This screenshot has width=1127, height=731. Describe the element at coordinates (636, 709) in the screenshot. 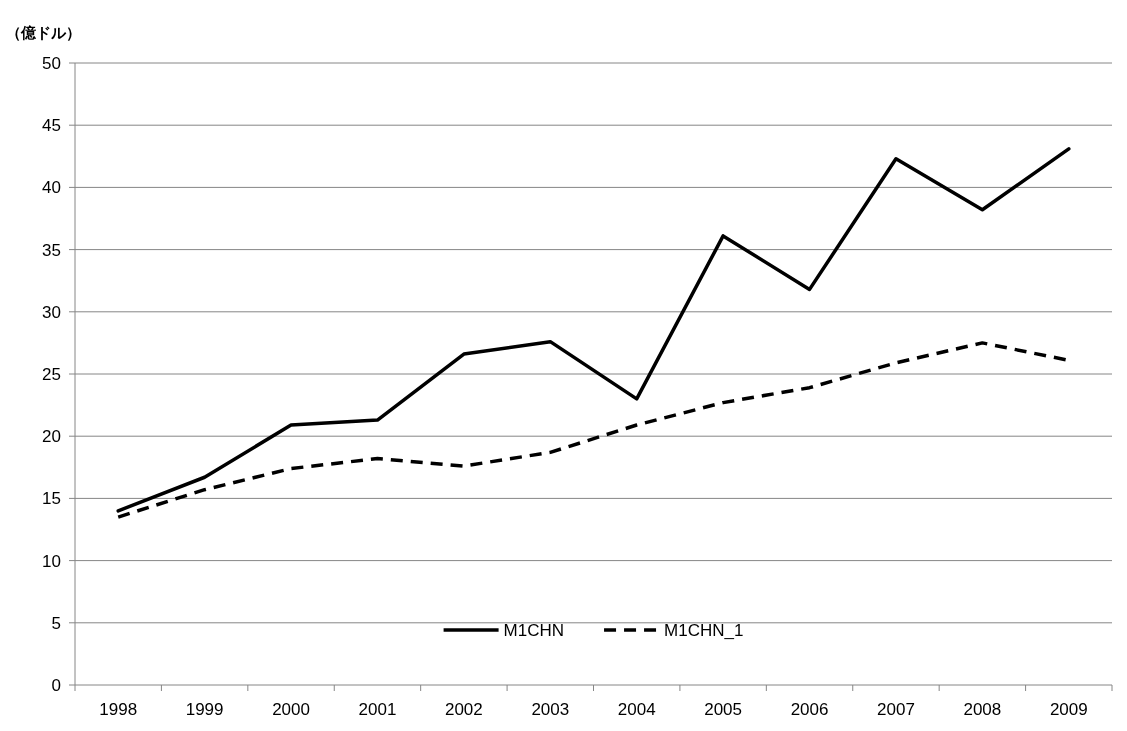

I see `x-tick-label: 2004` at that location.